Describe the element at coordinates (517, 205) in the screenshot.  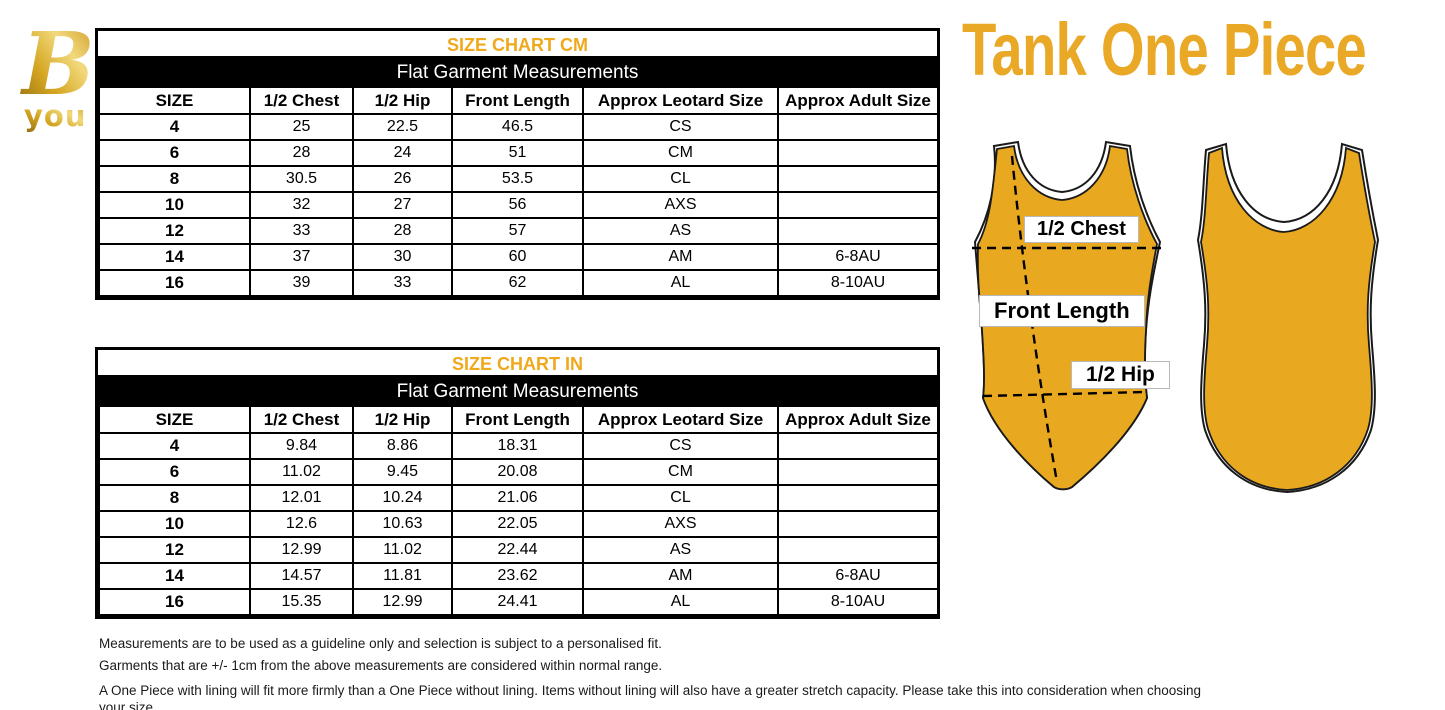
I see `value-cell: 56` at that location.